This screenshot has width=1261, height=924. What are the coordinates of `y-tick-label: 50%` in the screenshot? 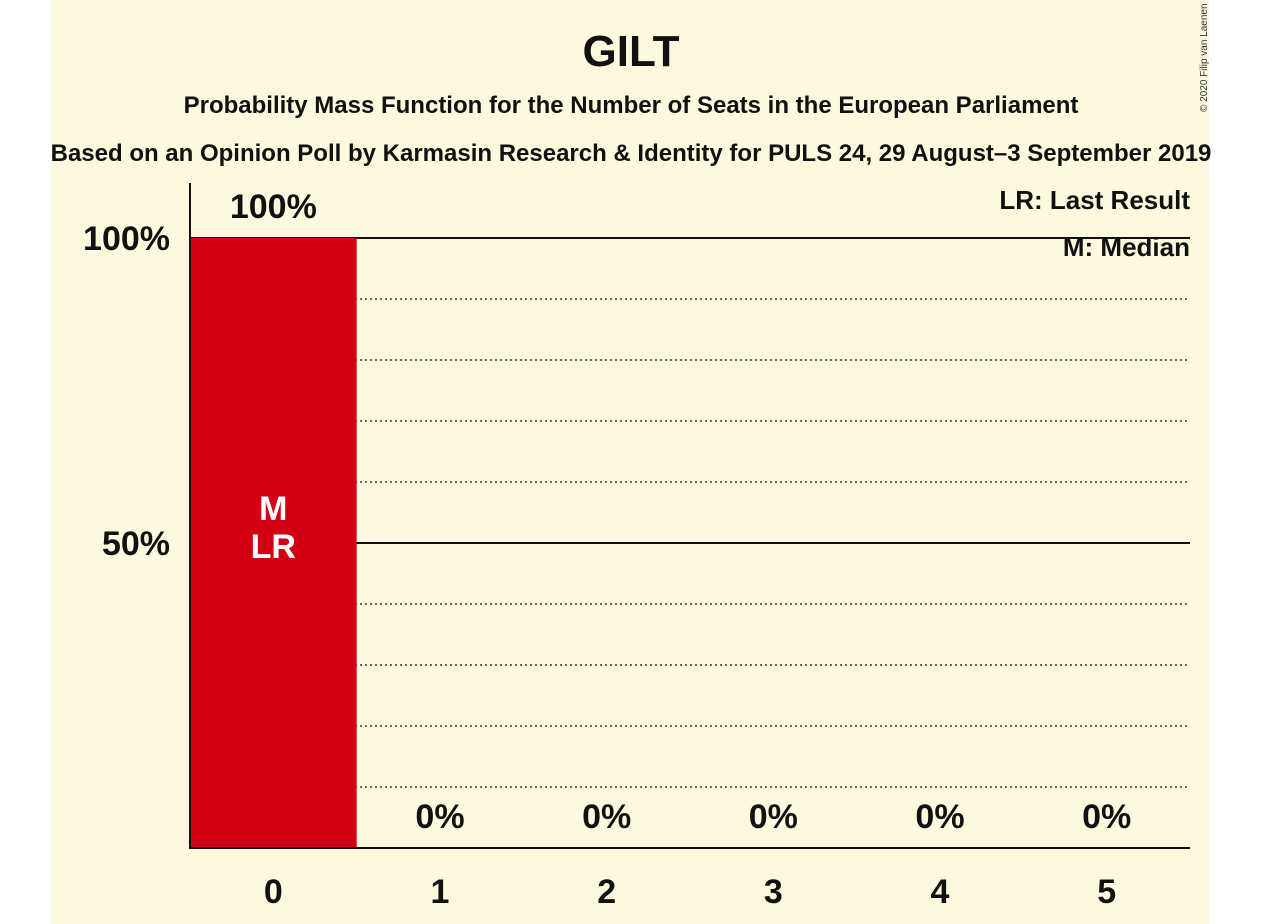 It's located at (136, 544).